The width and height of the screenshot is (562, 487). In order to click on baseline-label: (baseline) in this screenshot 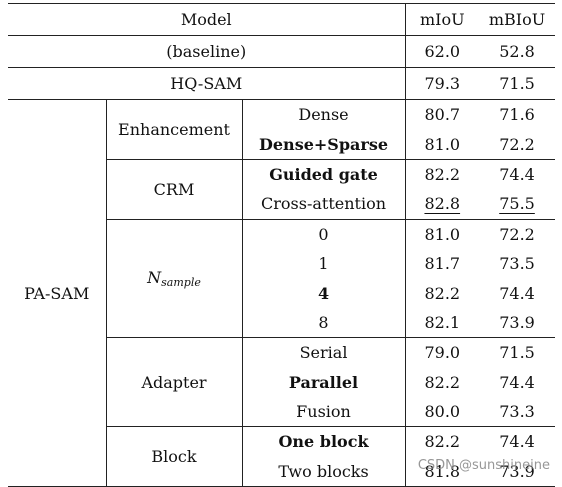, I will do `click(207, 51)`.